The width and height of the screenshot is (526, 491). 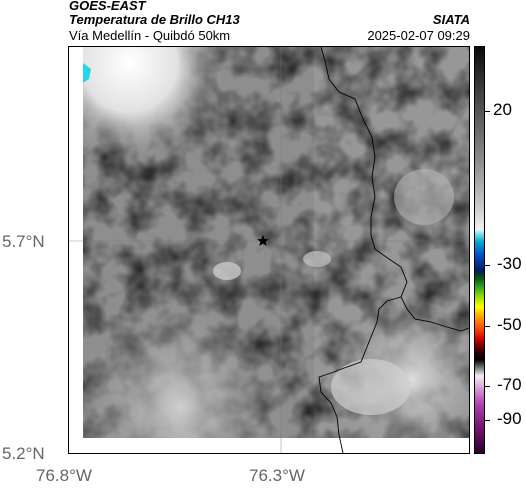 What do you see at coordinates (154, 19) in the screenshot?
I see `product-title: Temperatura de Brillo CH13` at bounding box center [154, 19].